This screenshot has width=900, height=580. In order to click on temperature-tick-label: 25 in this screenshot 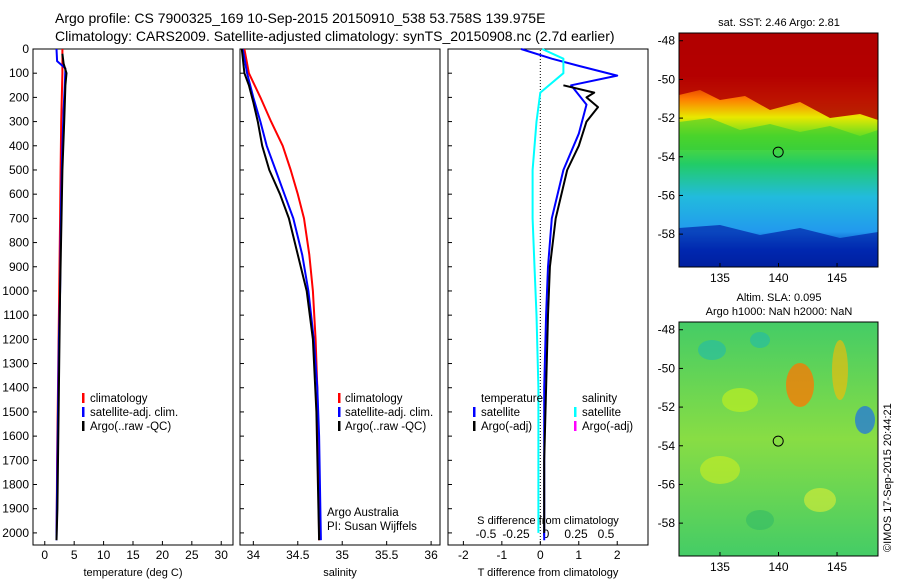, I will do `click(192, 555)`.